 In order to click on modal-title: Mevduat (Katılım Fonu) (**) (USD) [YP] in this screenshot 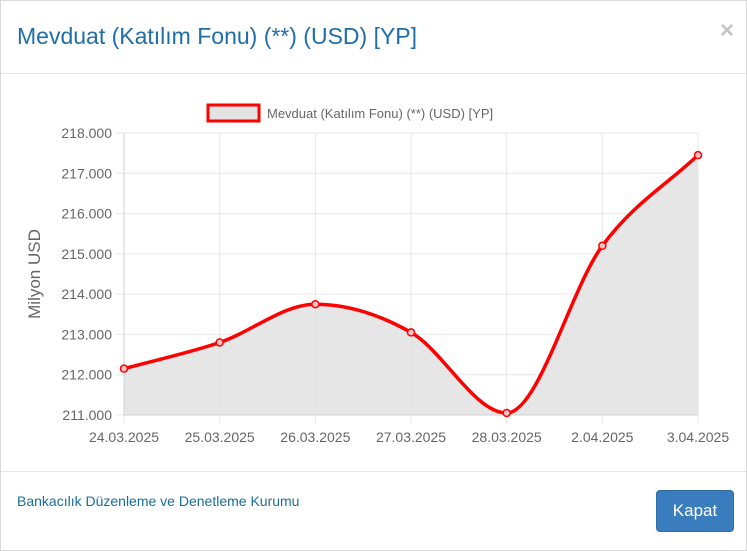, I will do `click(217, 36)`.